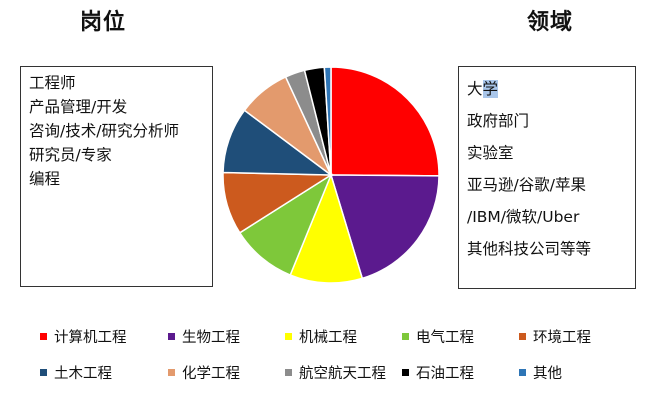  Describe the element at coordinates (529, 249) in the screenshot. I see `field-item: 其他科技公司等等` at that location.